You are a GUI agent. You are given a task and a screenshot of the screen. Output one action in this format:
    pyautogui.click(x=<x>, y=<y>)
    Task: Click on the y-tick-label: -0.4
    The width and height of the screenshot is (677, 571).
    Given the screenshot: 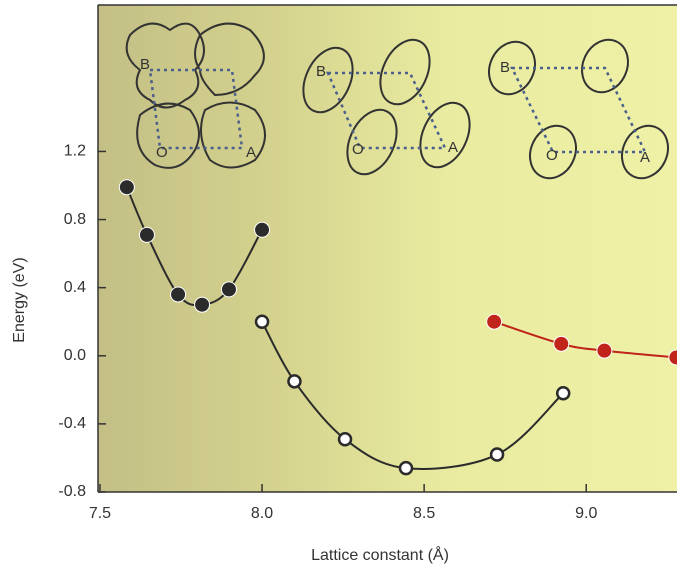 What is the action you would take?
    pyautogui.click(x=72, y=423)
    